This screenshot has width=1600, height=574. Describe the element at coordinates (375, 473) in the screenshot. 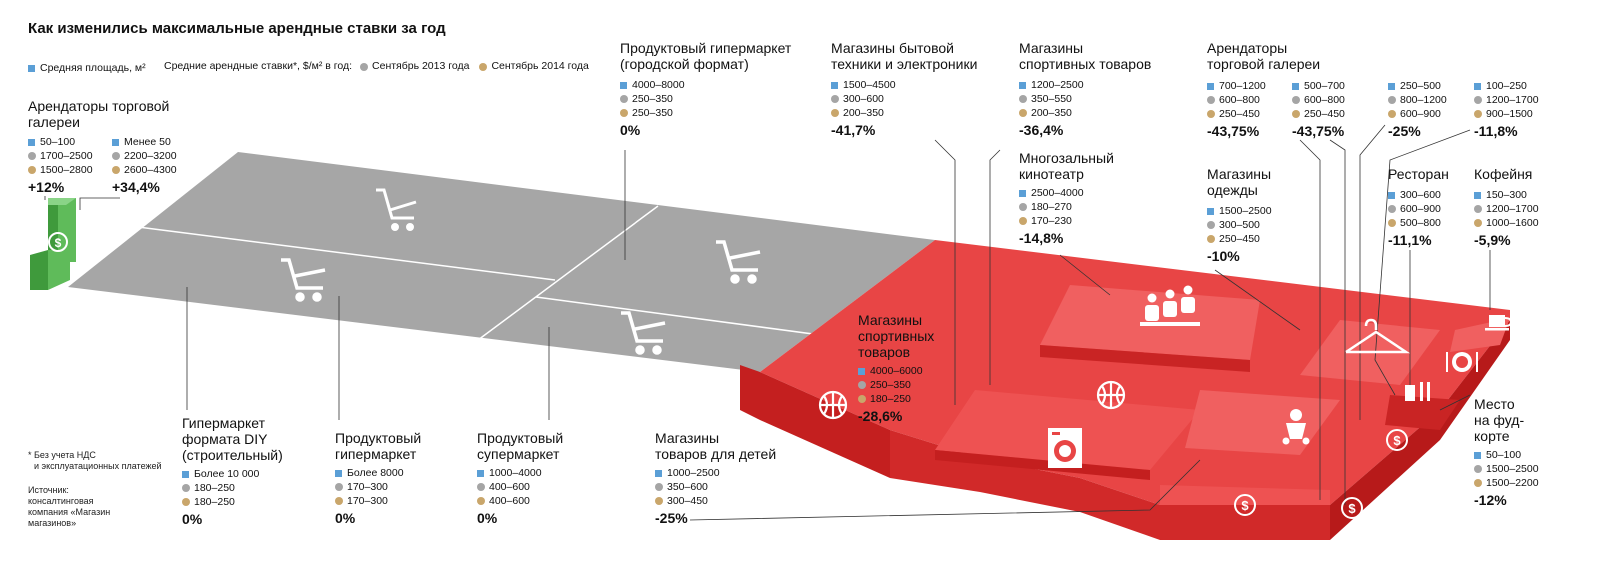

I see `label-segments-grocery-hyper-area: Более 8000` at that location.